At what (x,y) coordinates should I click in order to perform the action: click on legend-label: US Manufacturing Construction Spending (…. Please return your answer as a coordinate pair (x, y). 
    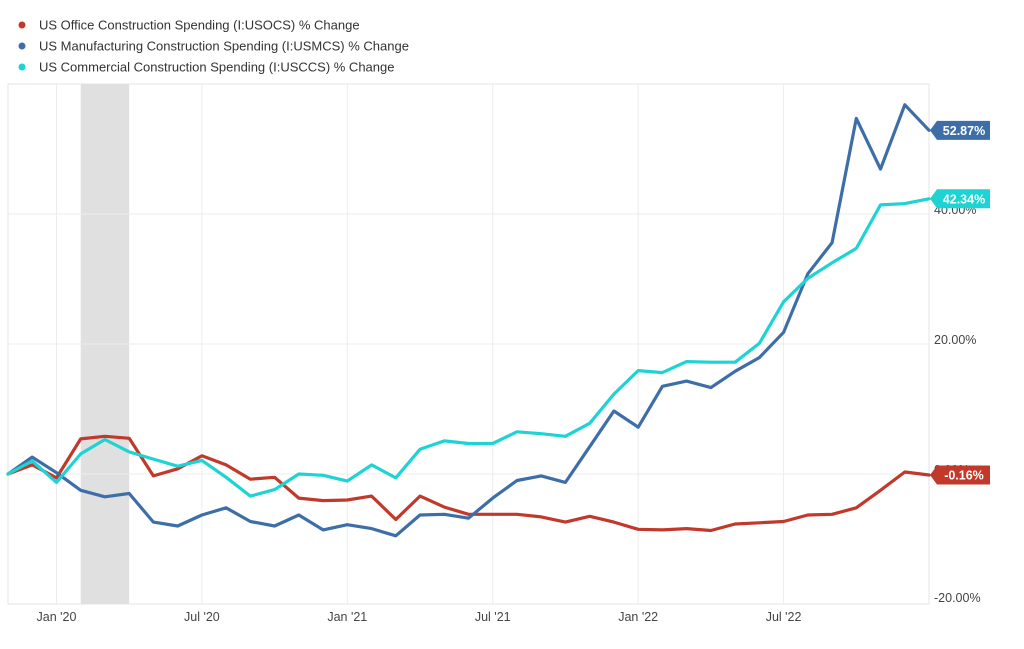
    Looking at the image, I should click on (224, 46).